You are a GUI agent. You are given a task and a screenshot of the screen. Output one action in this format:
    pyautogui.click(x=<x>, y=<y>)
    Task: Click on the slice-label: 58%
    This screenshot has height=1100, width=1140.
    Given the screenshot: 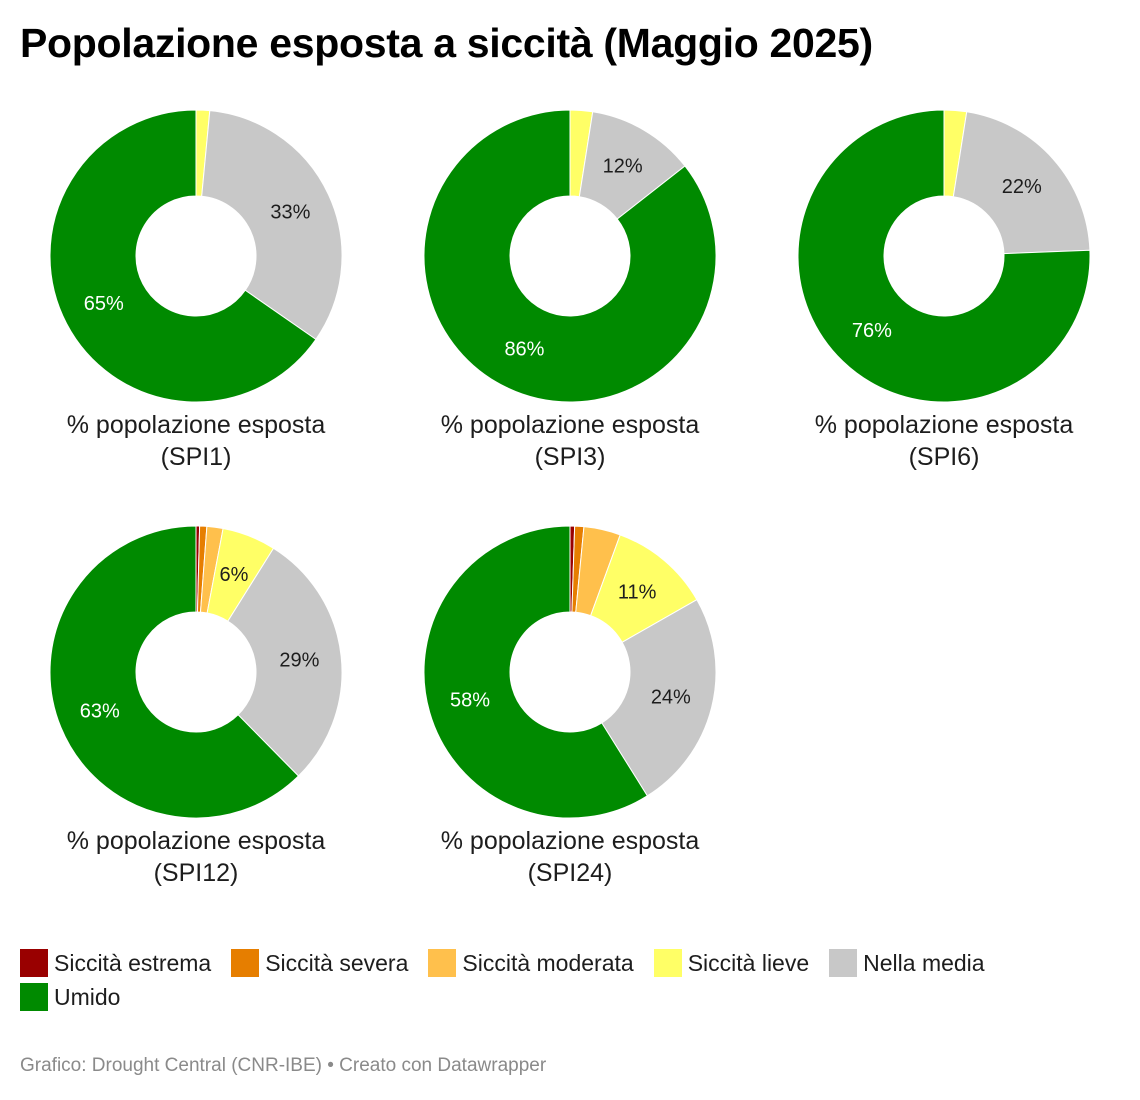 What is the action you would take?
    pyautogui.click(x=470, y=701)
    